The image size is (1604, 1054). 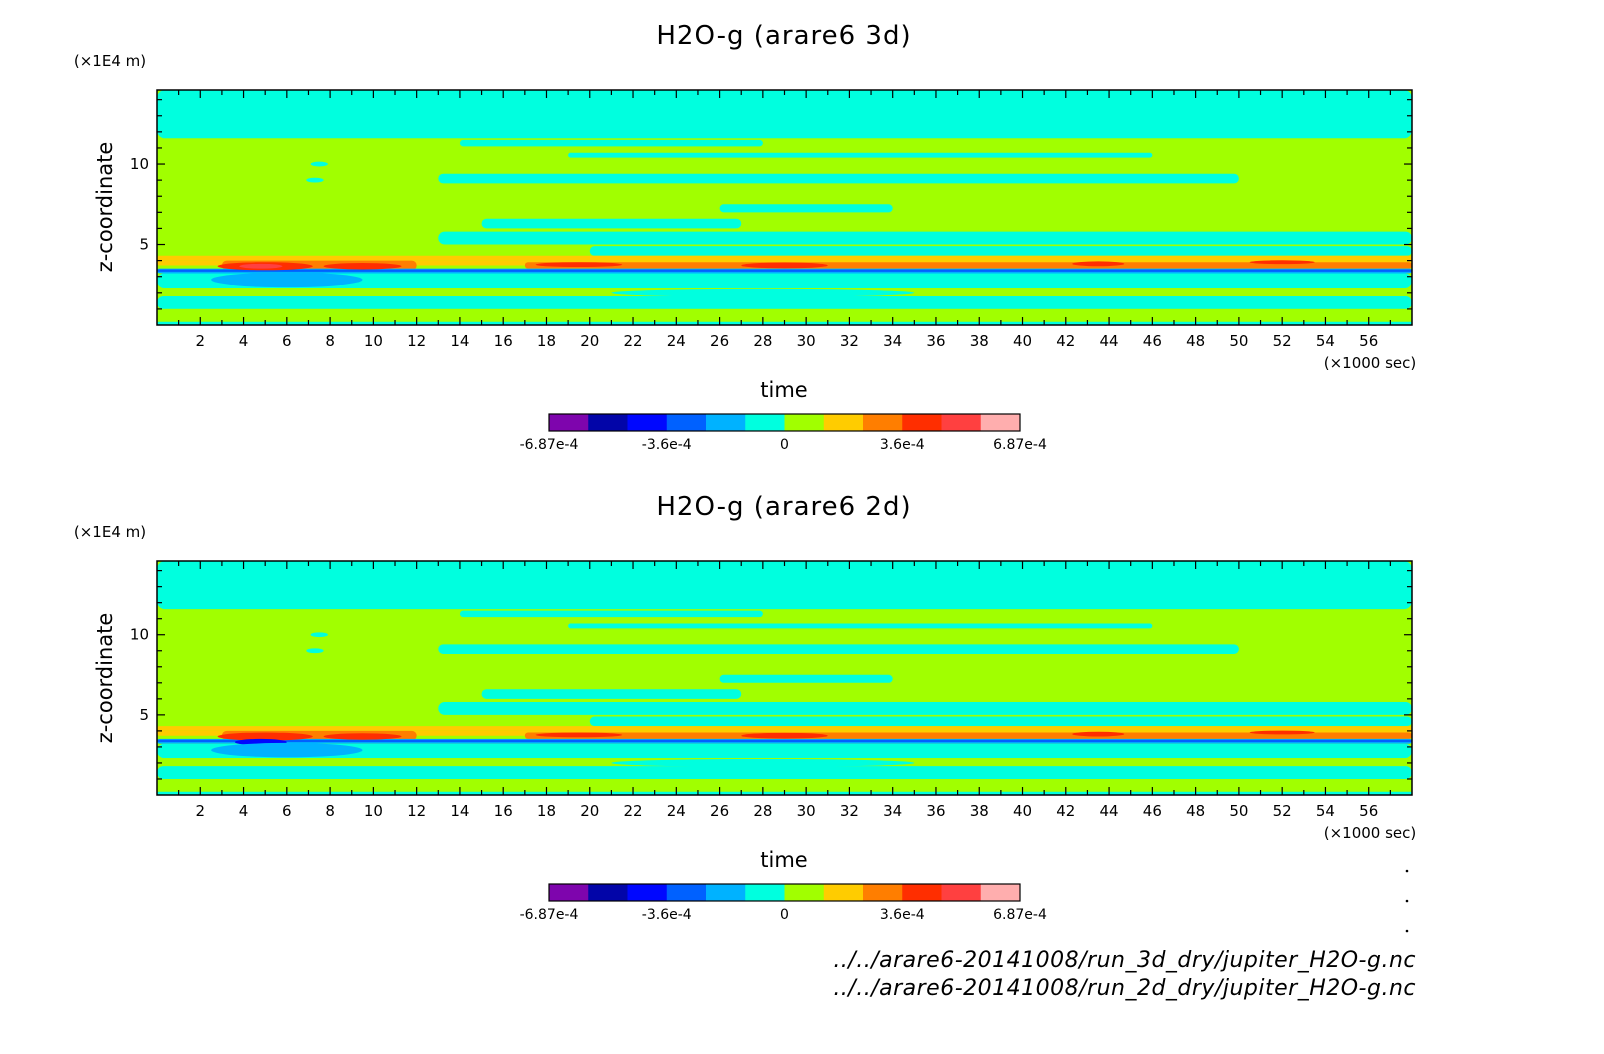 What do you see at coordinates (849, 341) in the screenshot?
I see `x-tick-label: 32` at bounding box center [849, 341].